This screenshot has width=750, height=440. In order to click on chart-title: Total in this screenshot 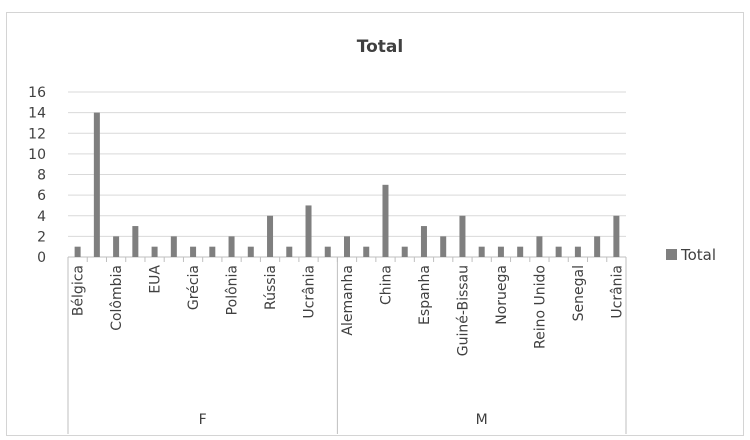, I will do `click(380, 47)`.